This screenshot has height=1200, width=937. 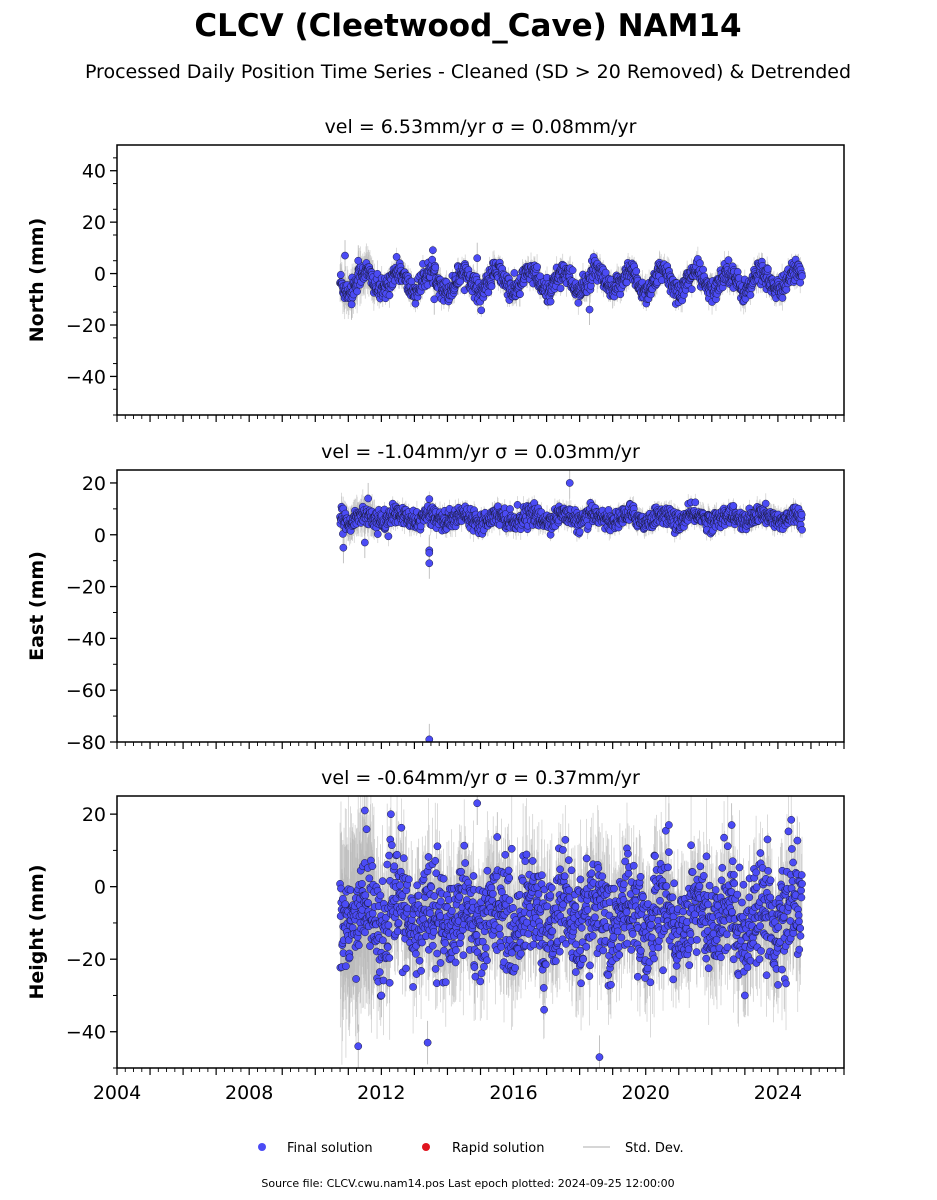 What do you see at coordinates (100, 275) in the screenshot?
I see `y-tick-label: 0` at bounding box center [100, 275].